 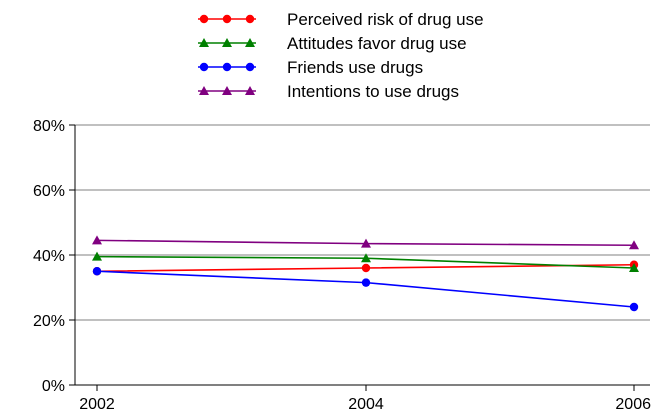 I want to click on y-axis-ticks: 0% 20% 40% 60% 80%, so click(x=54, y=256).